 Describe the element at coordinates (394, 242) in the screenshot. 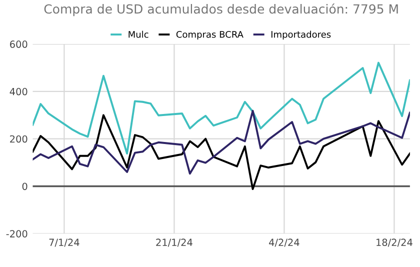

I see `x-tick-label: 18/2/24` at that location.